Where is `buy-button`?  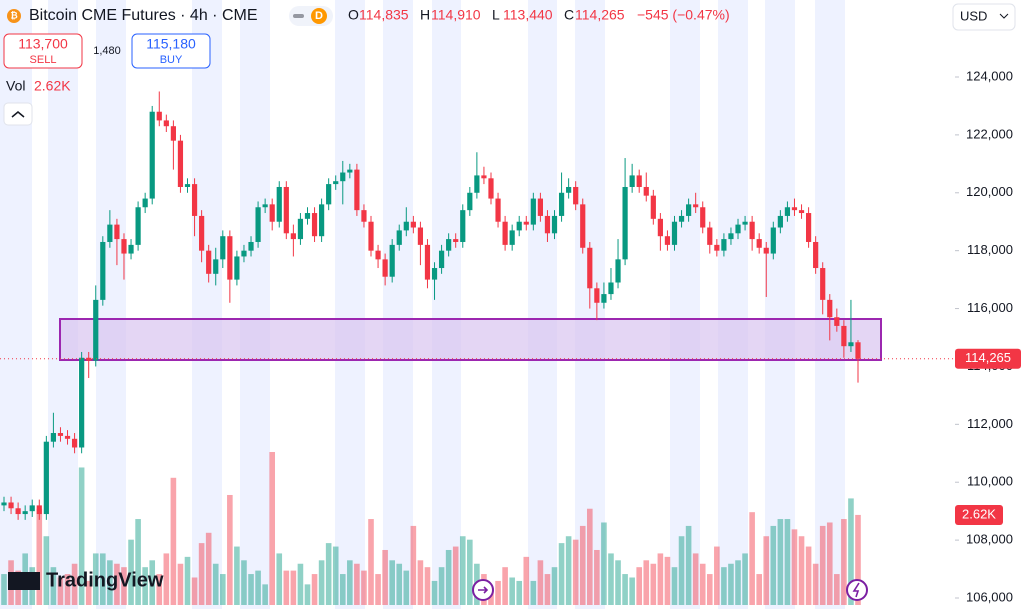
buy-button is located at coordinates (171, 51).